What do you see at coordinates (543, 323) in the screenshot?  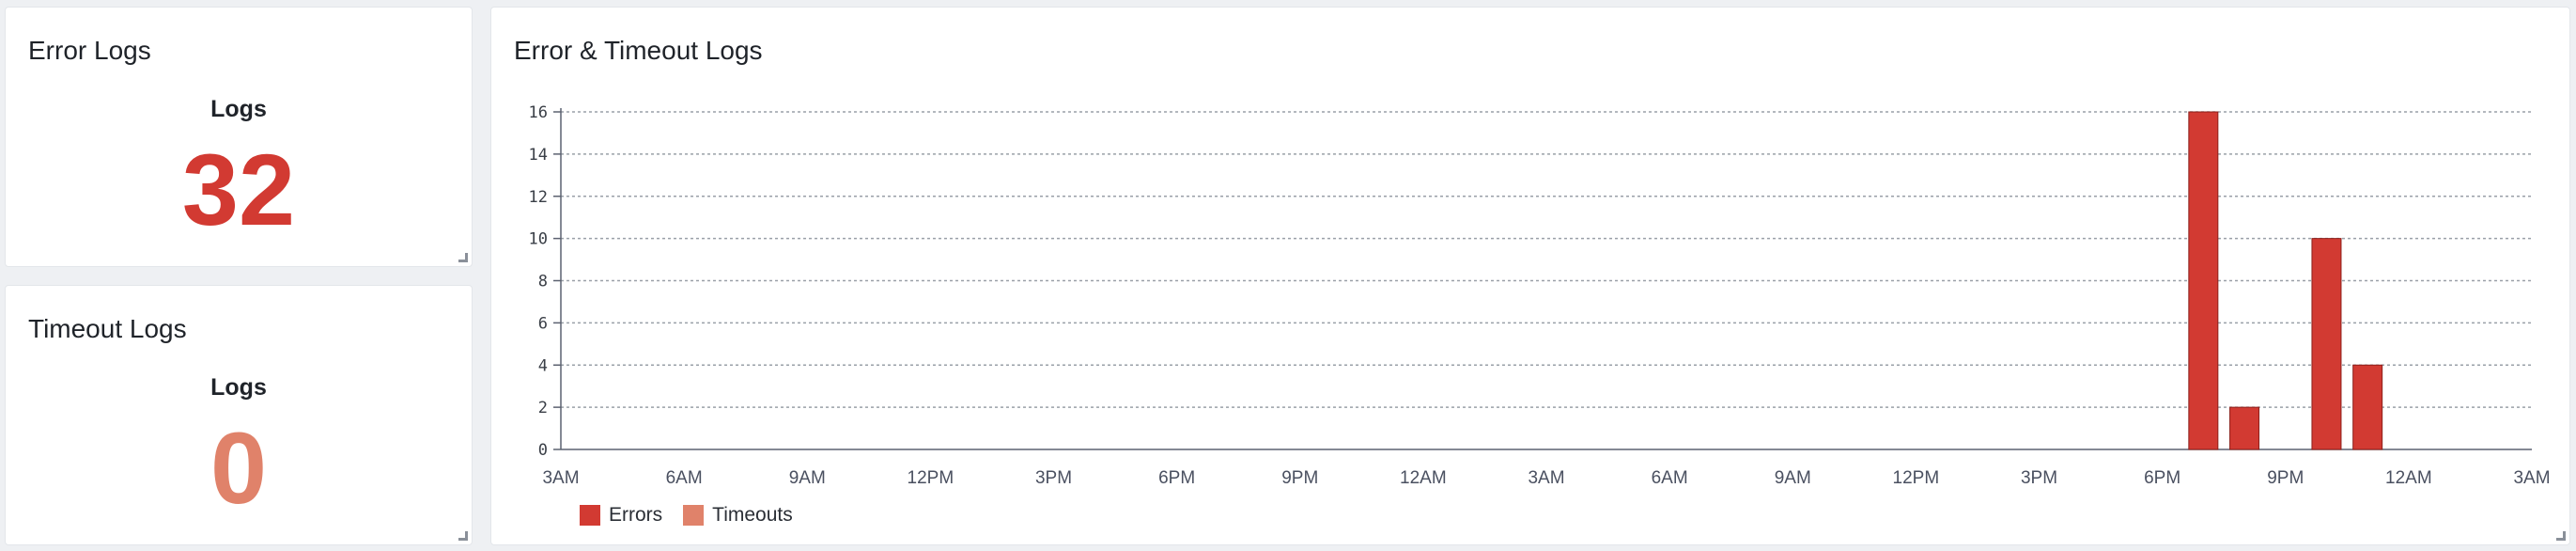 I see `y-tick-label: 6` at bounding box center [543, 323].